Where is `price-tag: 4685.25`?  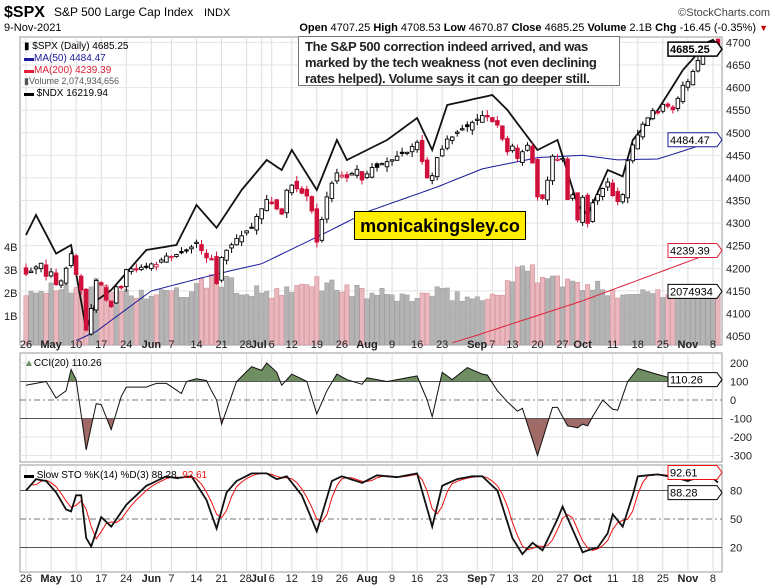
price-tag: 4685.25 is located at coordinates (695, 49).